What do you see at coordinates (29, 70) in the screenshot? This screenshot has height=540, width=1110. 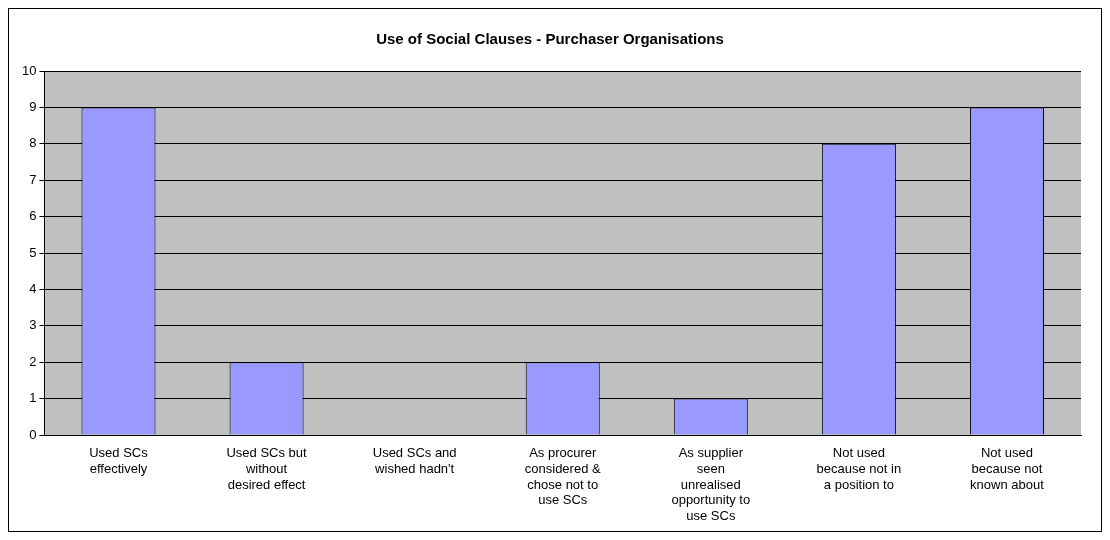 I see `y-tick-label: 10` at bounding box center [29, 70].